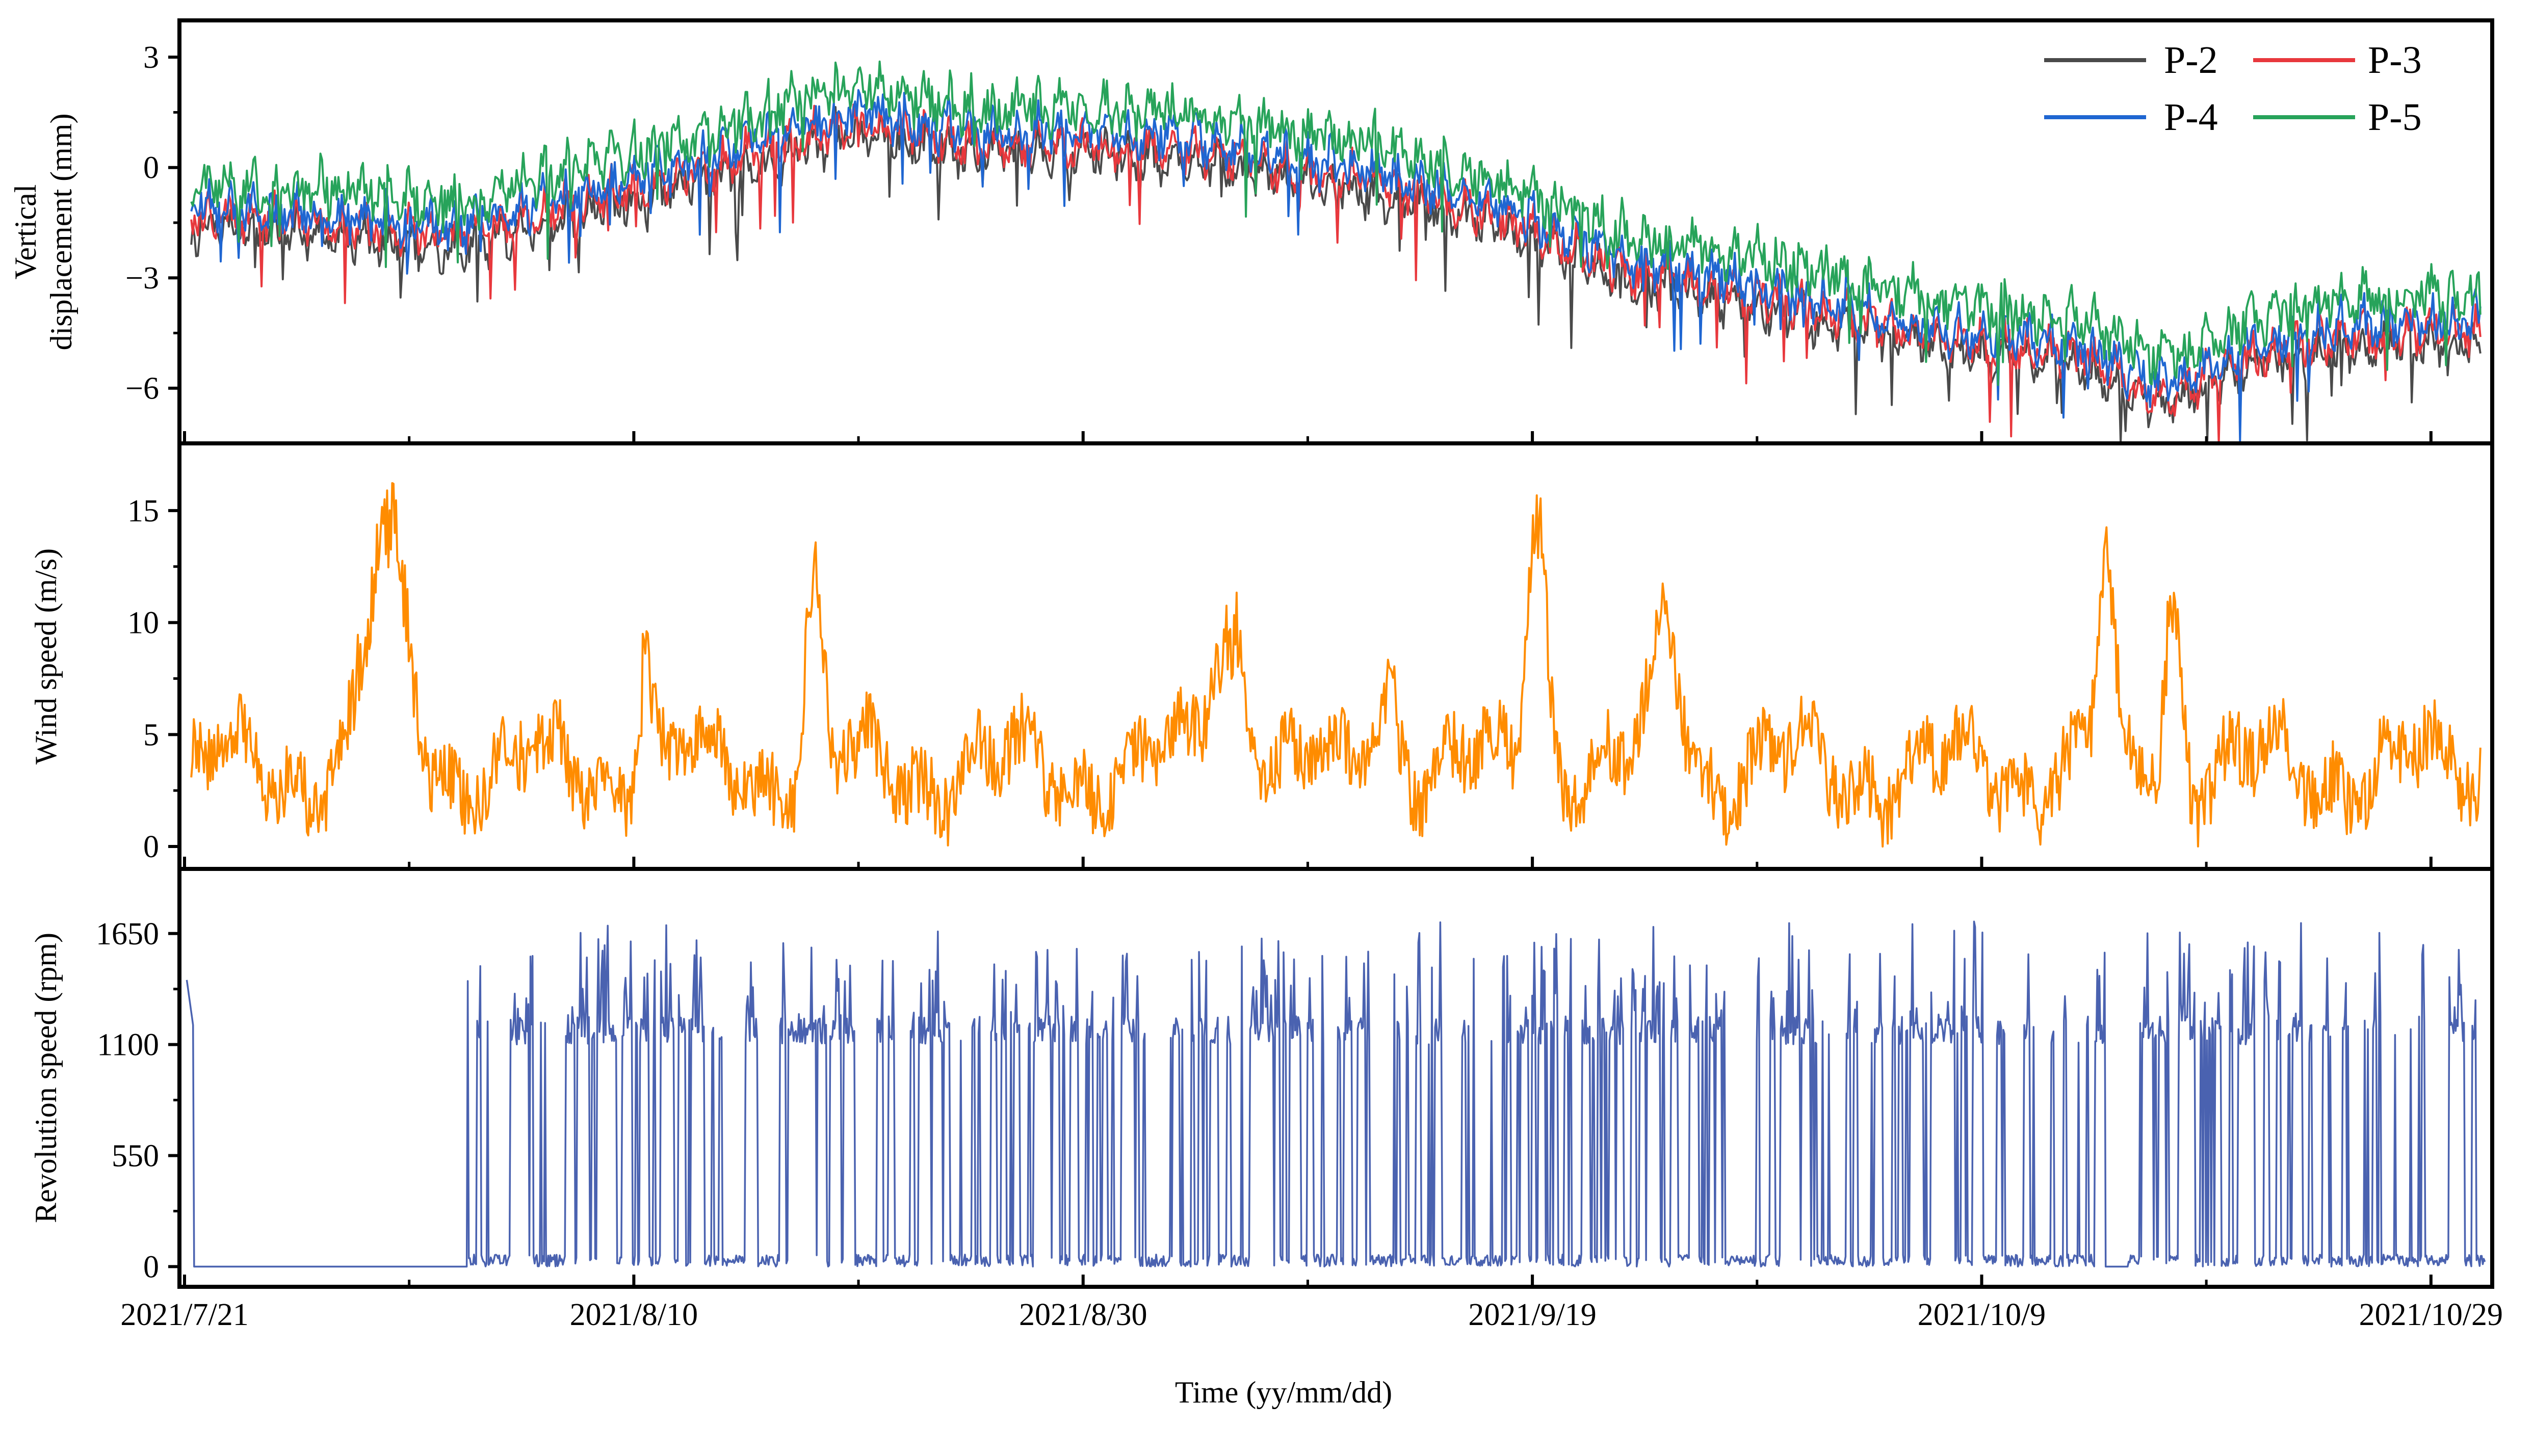 This screenshot has height=1456, width=2533. I want to click on panel-bot-ytick-label: 1650, so click(127, 934).